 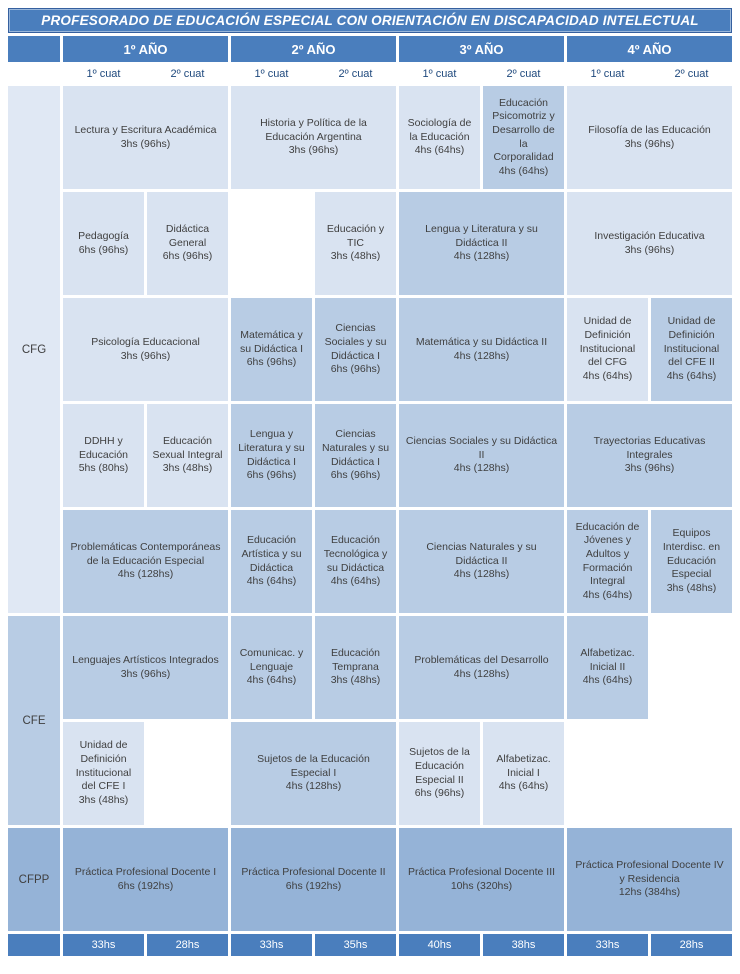 I want to click on course-cell: Lectura y Escritura Académica 3hs (96hs), so click(x=145, y=137).